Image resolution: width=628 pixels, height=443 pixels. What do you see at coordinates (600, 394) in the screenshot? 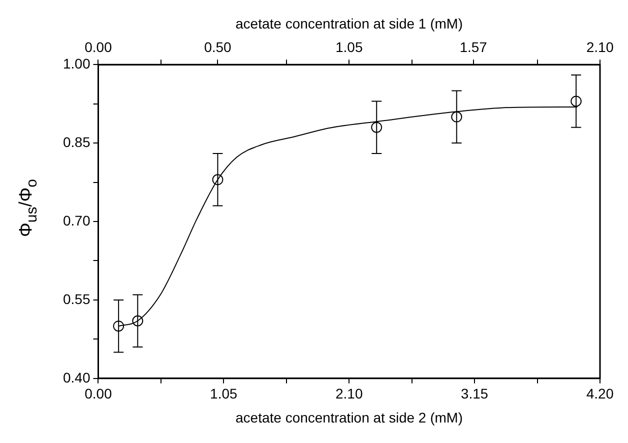
I see `x-tick-label: 4.20` at bounding box center [600, 394].